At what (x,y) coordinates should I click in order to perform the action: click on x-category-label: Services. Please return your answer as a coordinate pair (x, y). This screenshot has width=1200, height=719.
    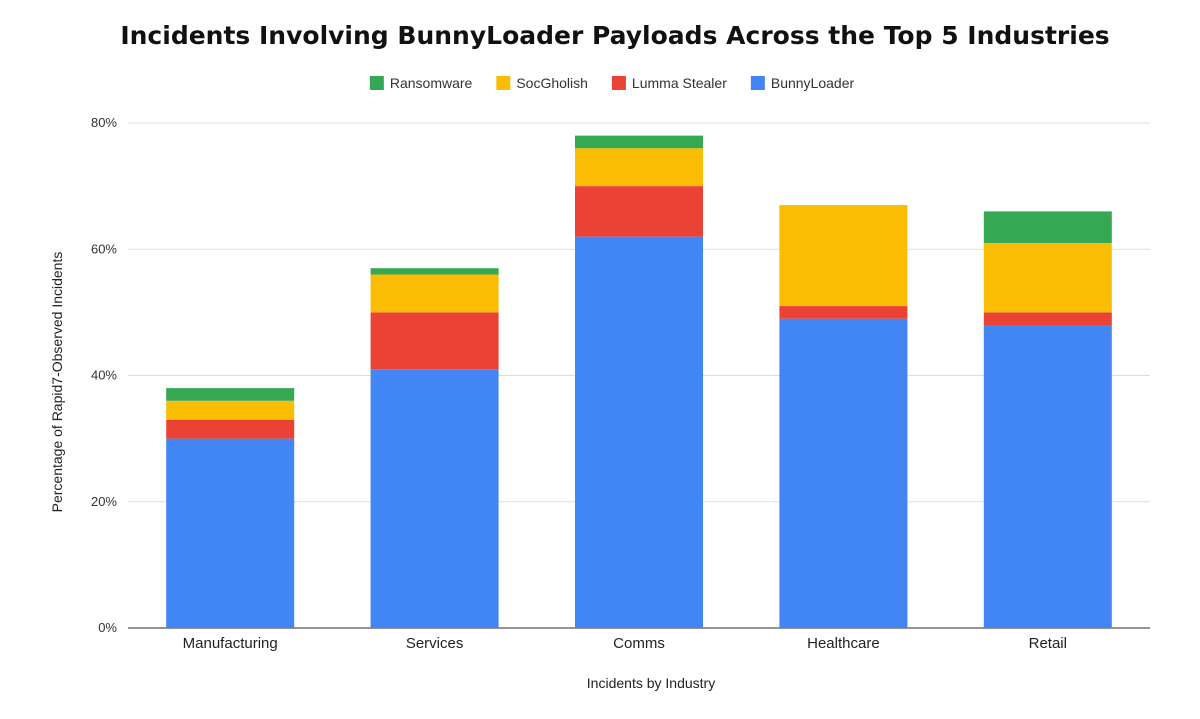
    Looking at the image, I should click on (435, 643).